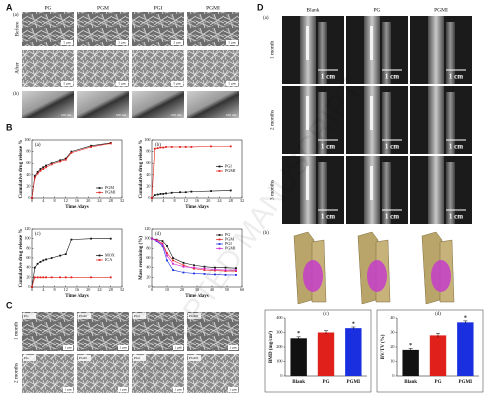 The width and height of the screenshot is (492, 400). What do you see at coordinates (149, 286) in the screenshot?
I see `y-tick-label: 0` at bounding box center [149, 286].